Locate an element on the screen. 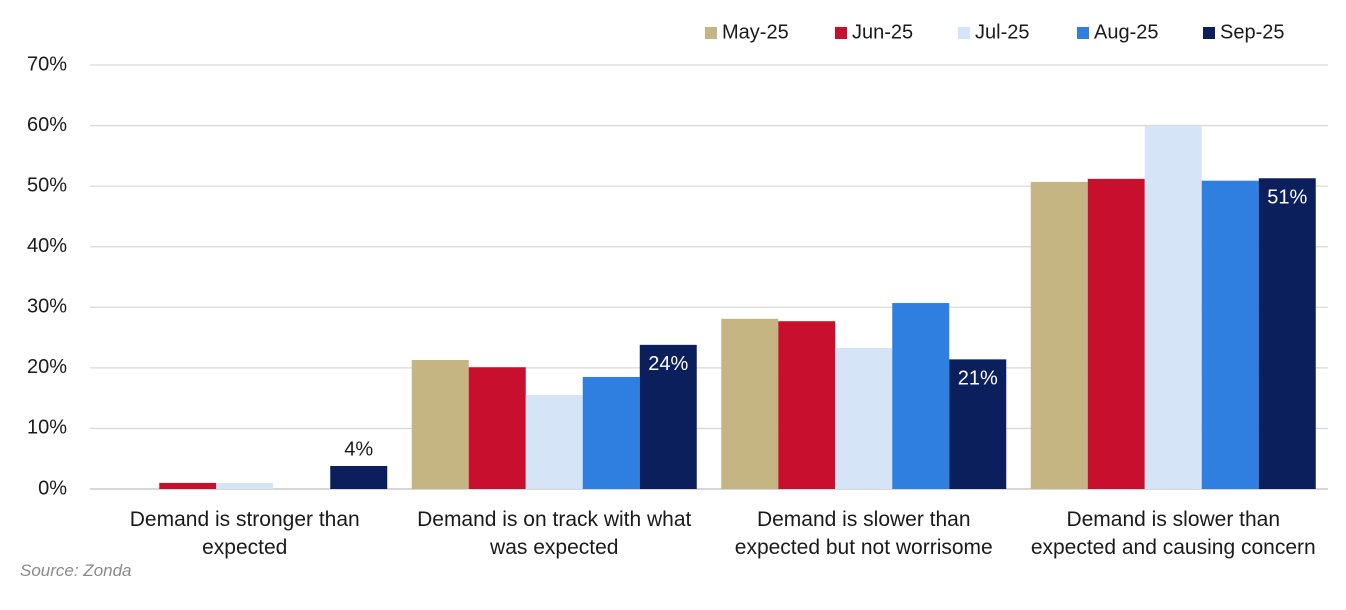  x-tick-label: Demand is stronger than expected is located at coordinates (244, 533).